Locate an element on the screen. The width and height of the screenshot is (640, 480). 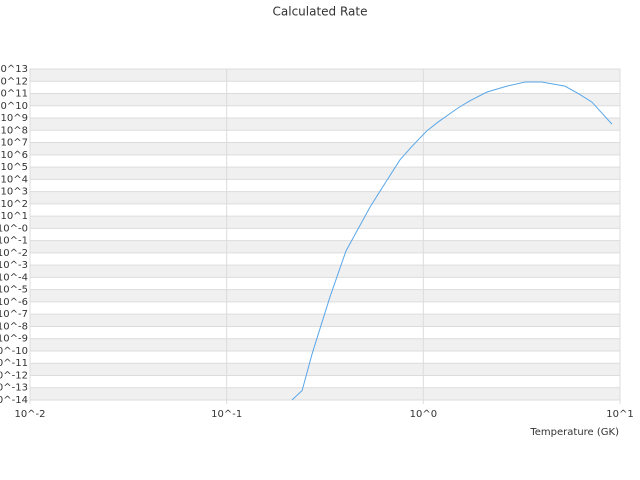
y-tick-label: 10^8 is located at coordinates (14, 130).